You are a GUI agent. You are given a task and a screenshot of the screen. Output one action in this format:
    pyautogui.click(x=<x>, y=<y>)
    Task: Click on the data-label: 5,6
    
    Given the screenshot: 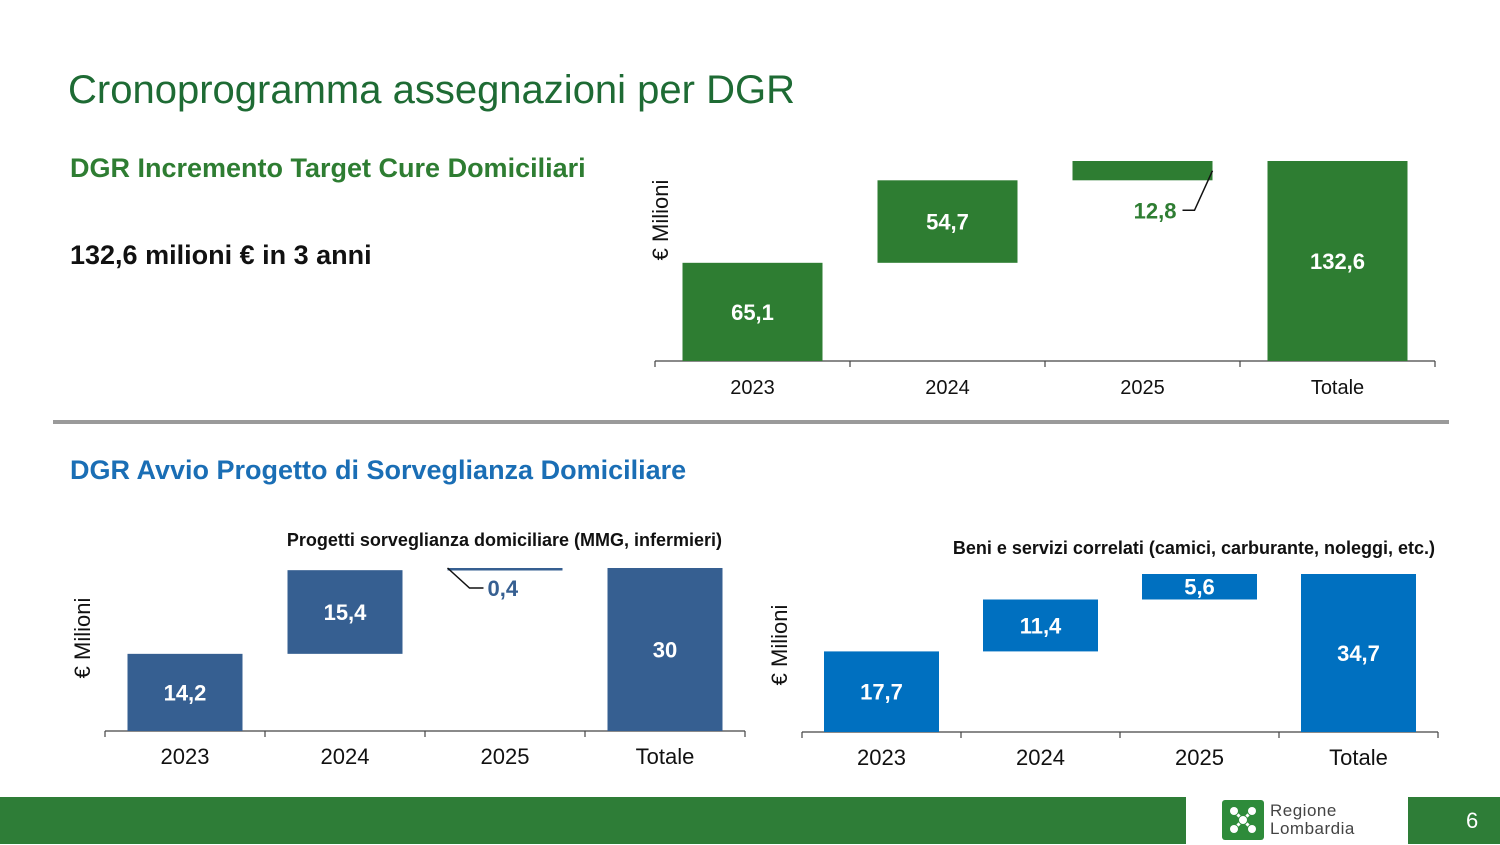 What is the action you would take?
    pyautogui.click(x=1199, y=587)
    